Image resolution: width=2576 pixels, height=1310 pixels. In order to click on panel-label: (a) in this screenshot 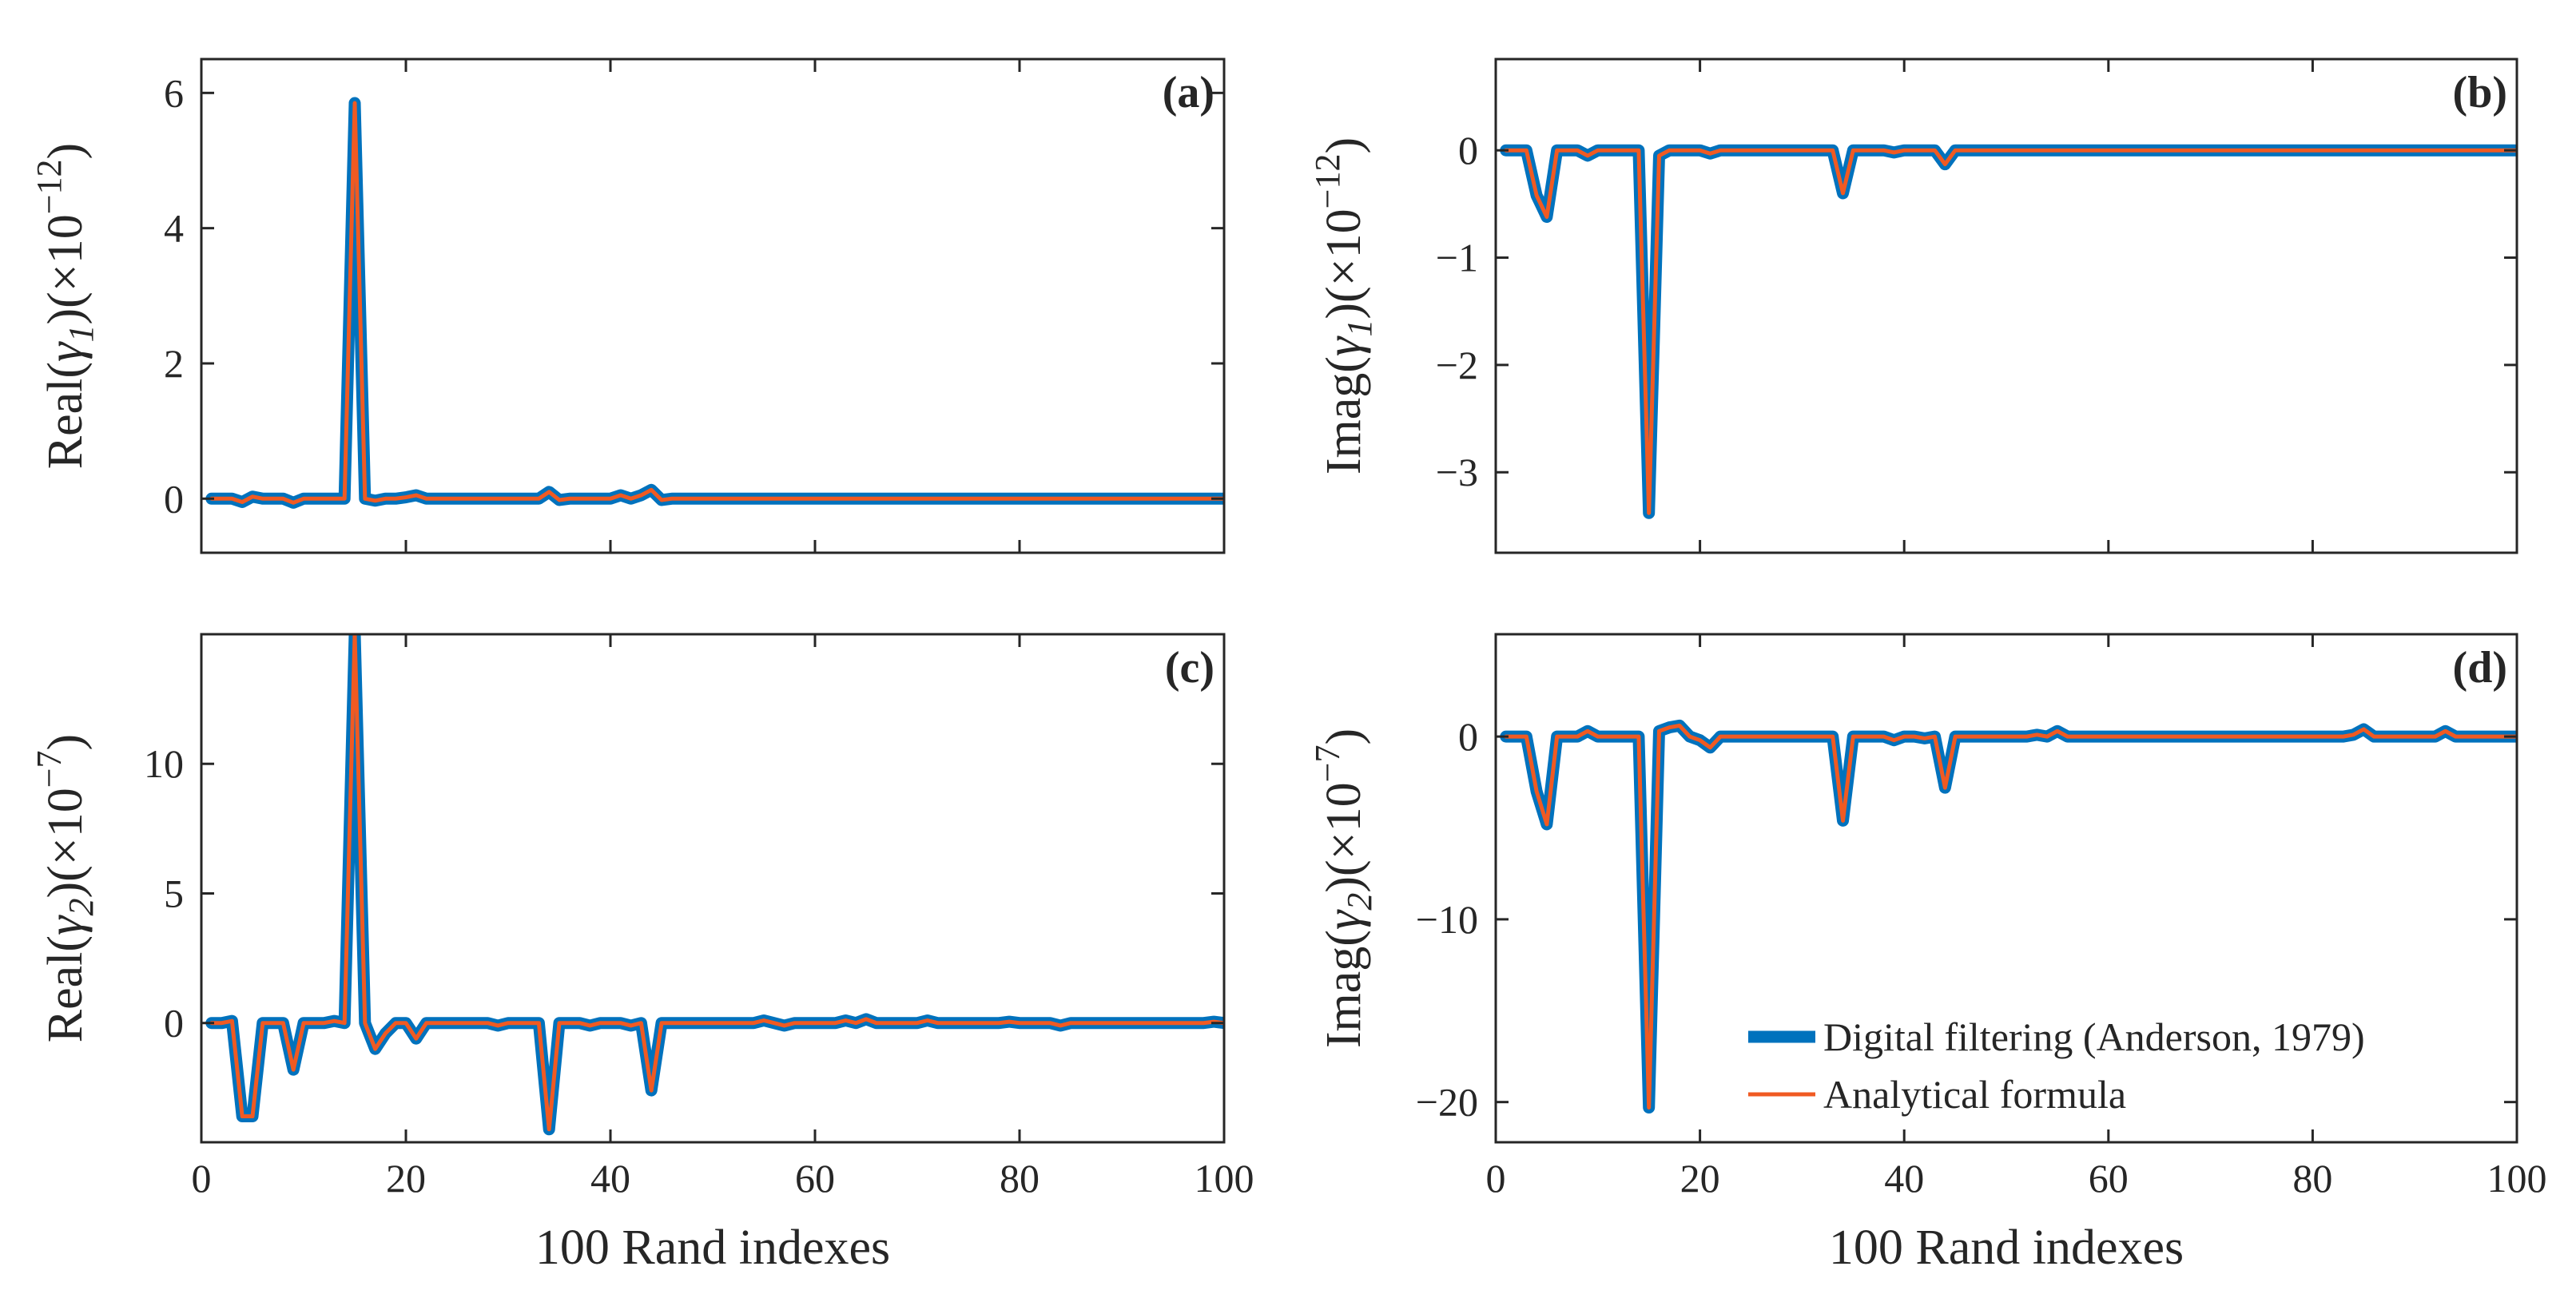, I will do `click(1188, 93)`.